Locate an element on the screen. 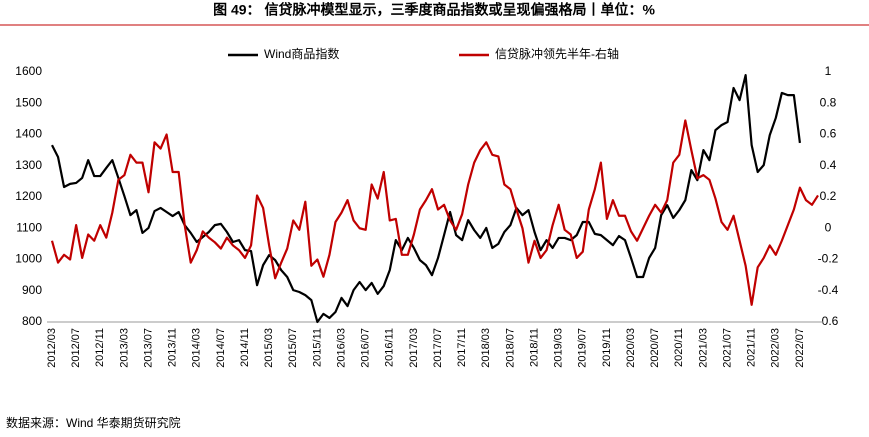 This screenshot has height=437, width=869. x-tick-label: 2012/03 is located at coordinates (52, 348).